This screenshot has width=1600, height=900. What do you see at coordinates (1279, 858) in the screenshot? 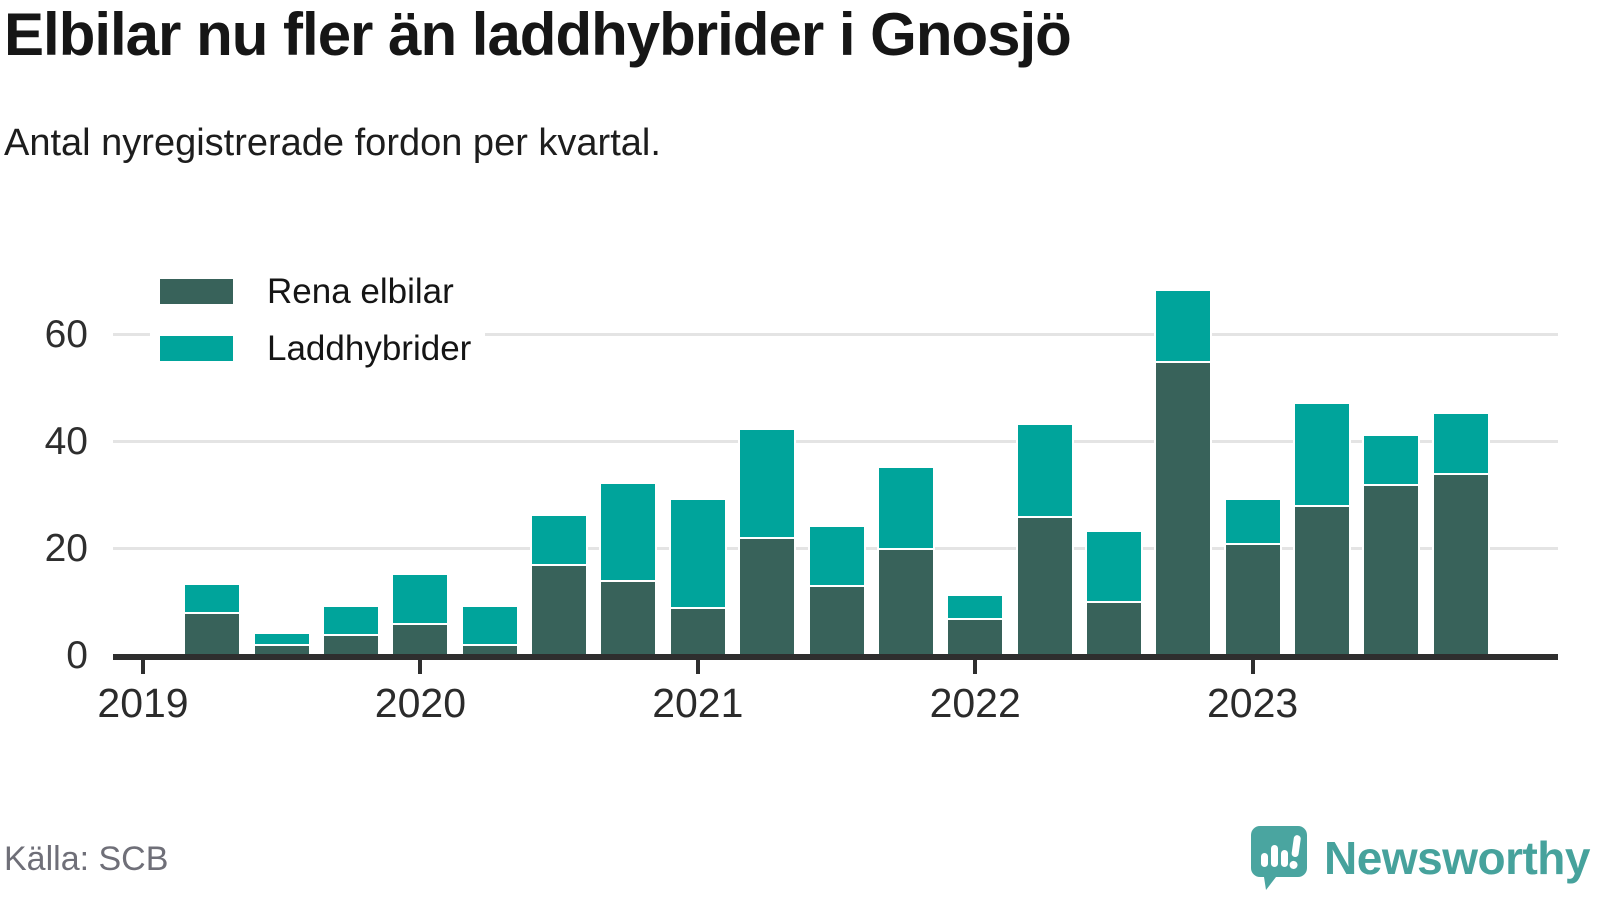
I see `newsworthy-logo-icon` at bounding box center [1279, 858].